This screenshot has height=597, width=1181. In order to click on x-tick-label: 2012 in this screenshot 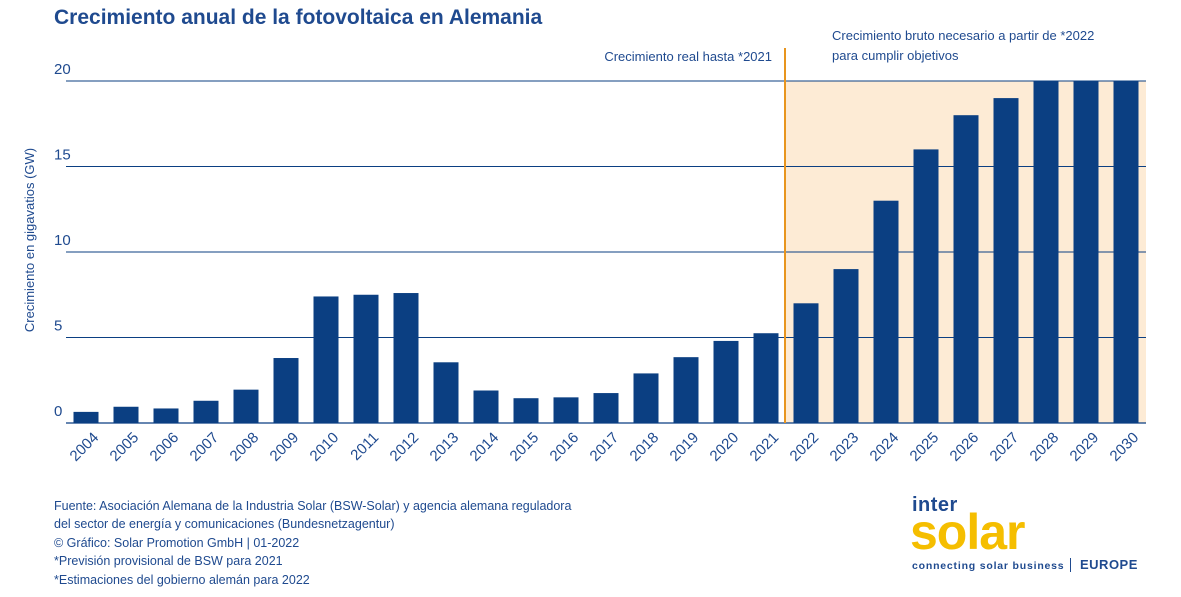, I will do `click(405, 447)`.